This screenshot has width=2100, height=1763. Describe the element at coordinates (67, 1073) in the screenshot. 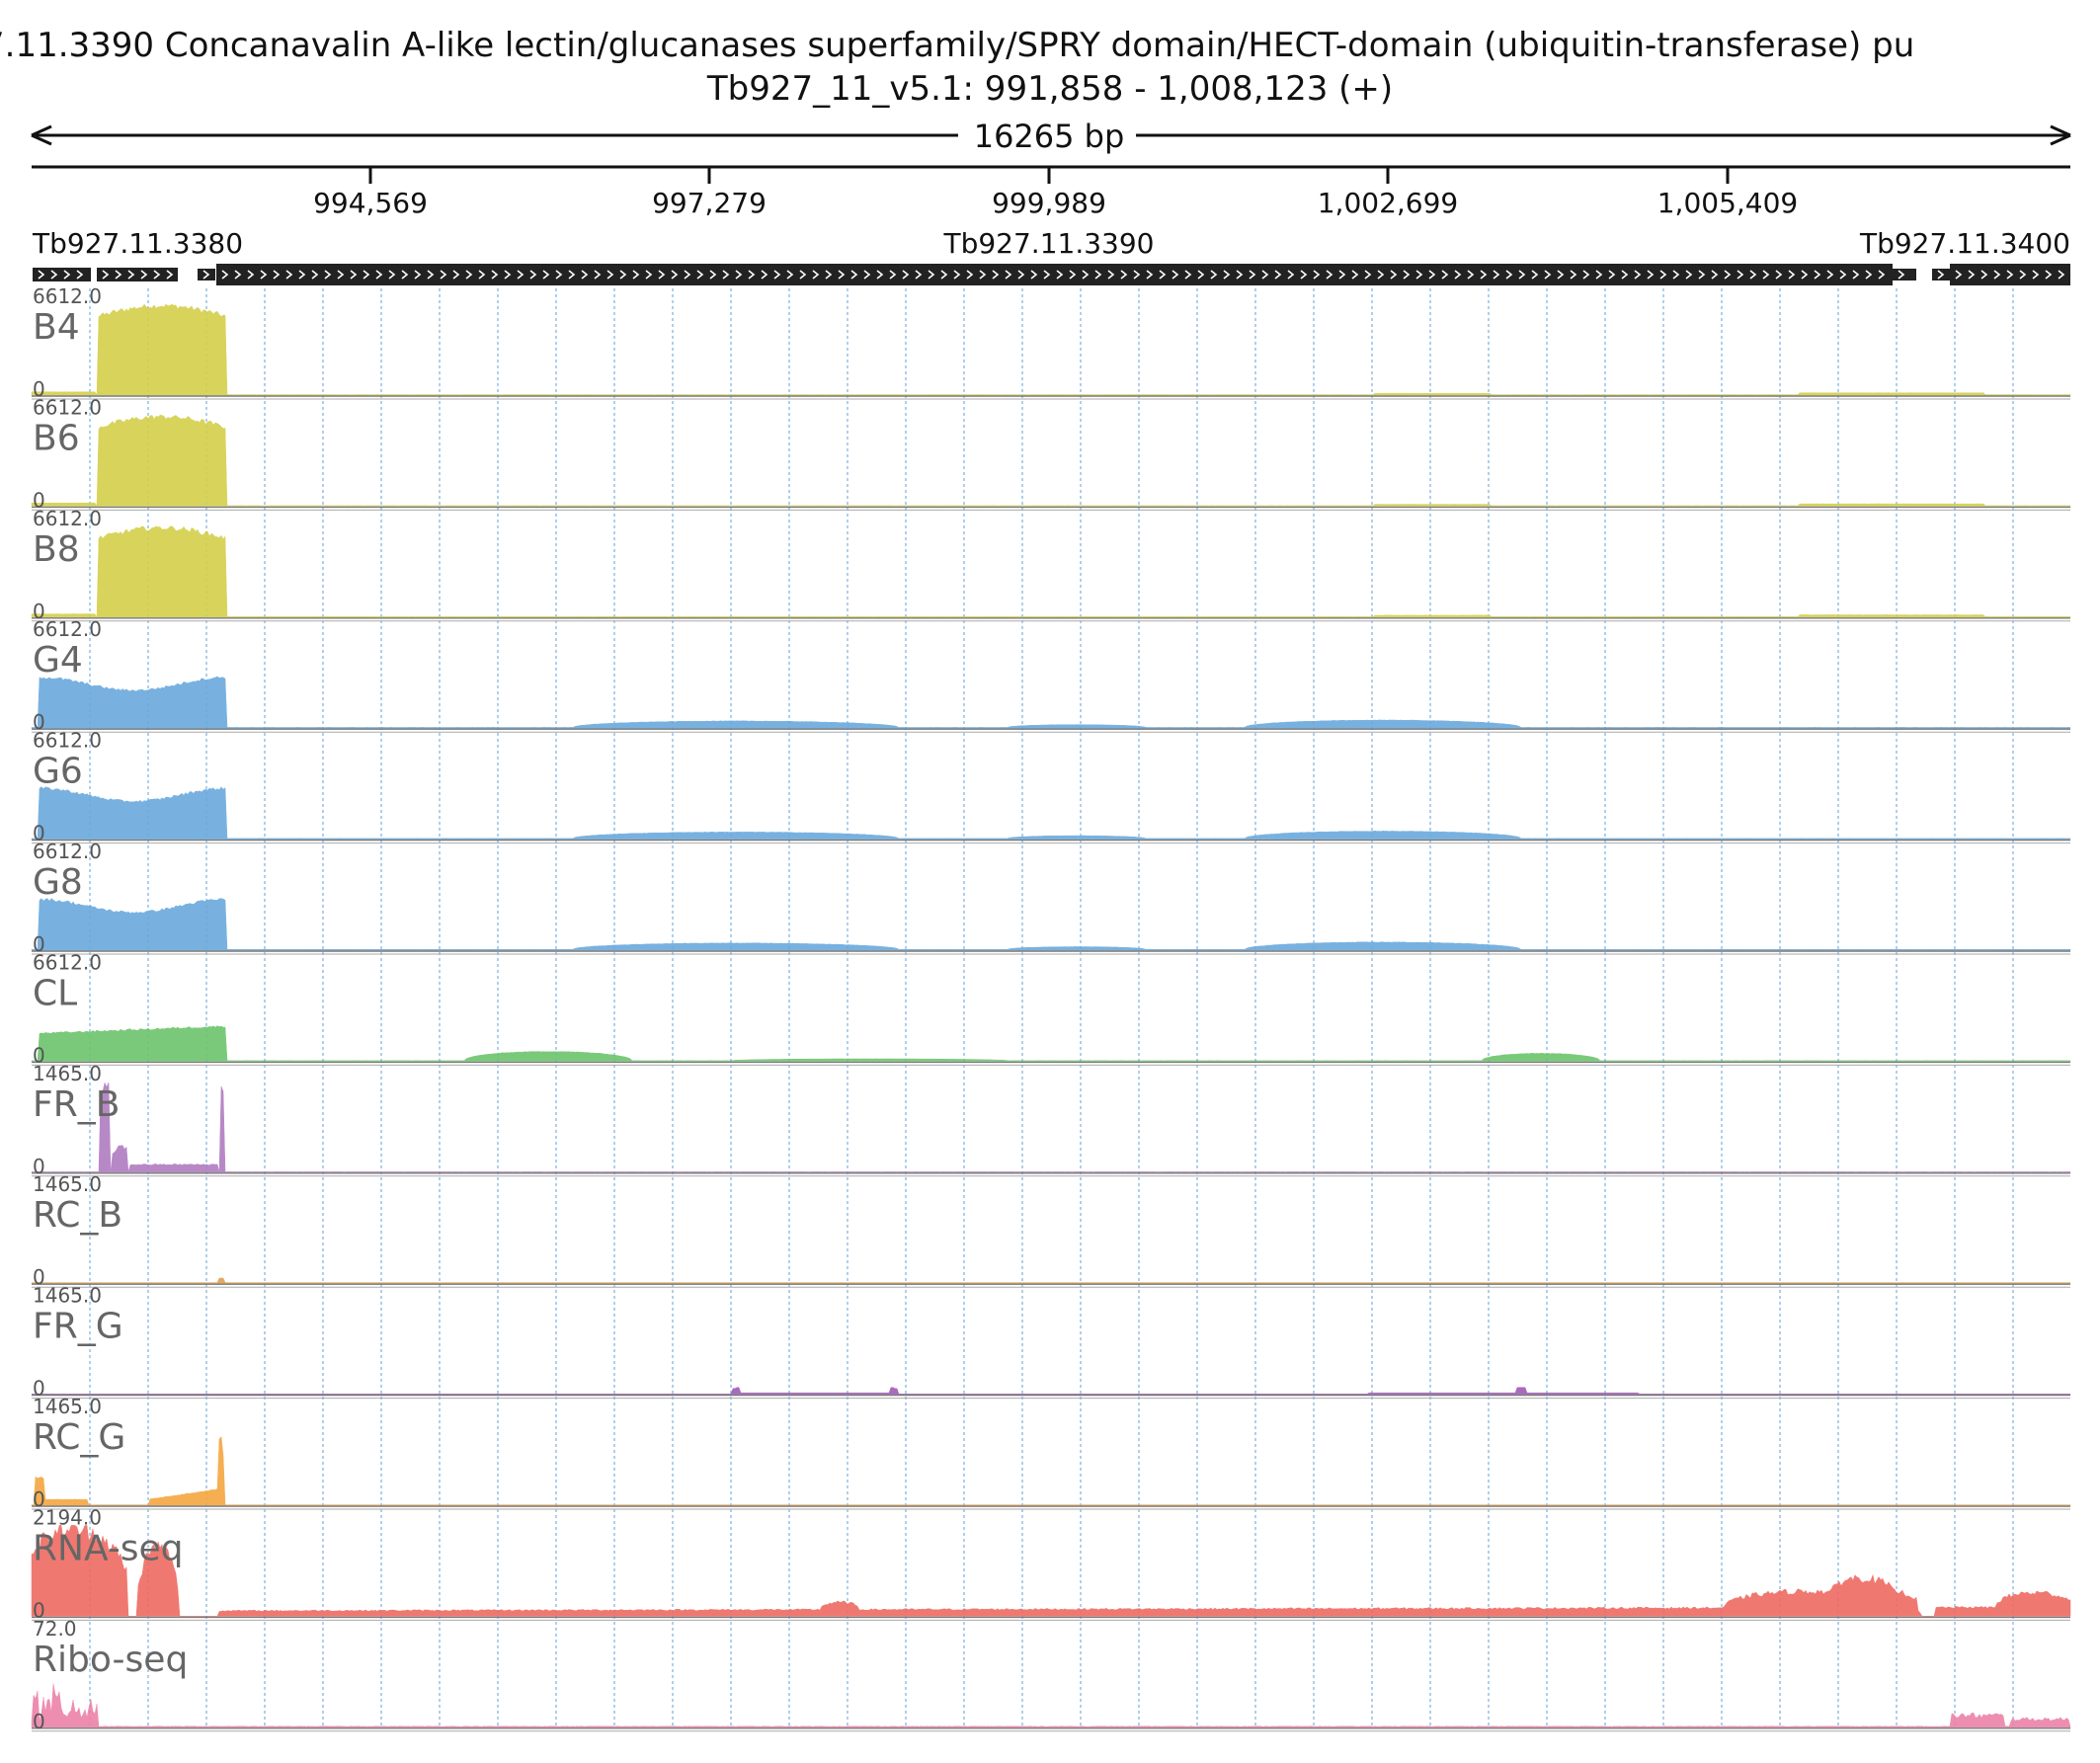

I see `track-max-label: 1465.0` at that location.